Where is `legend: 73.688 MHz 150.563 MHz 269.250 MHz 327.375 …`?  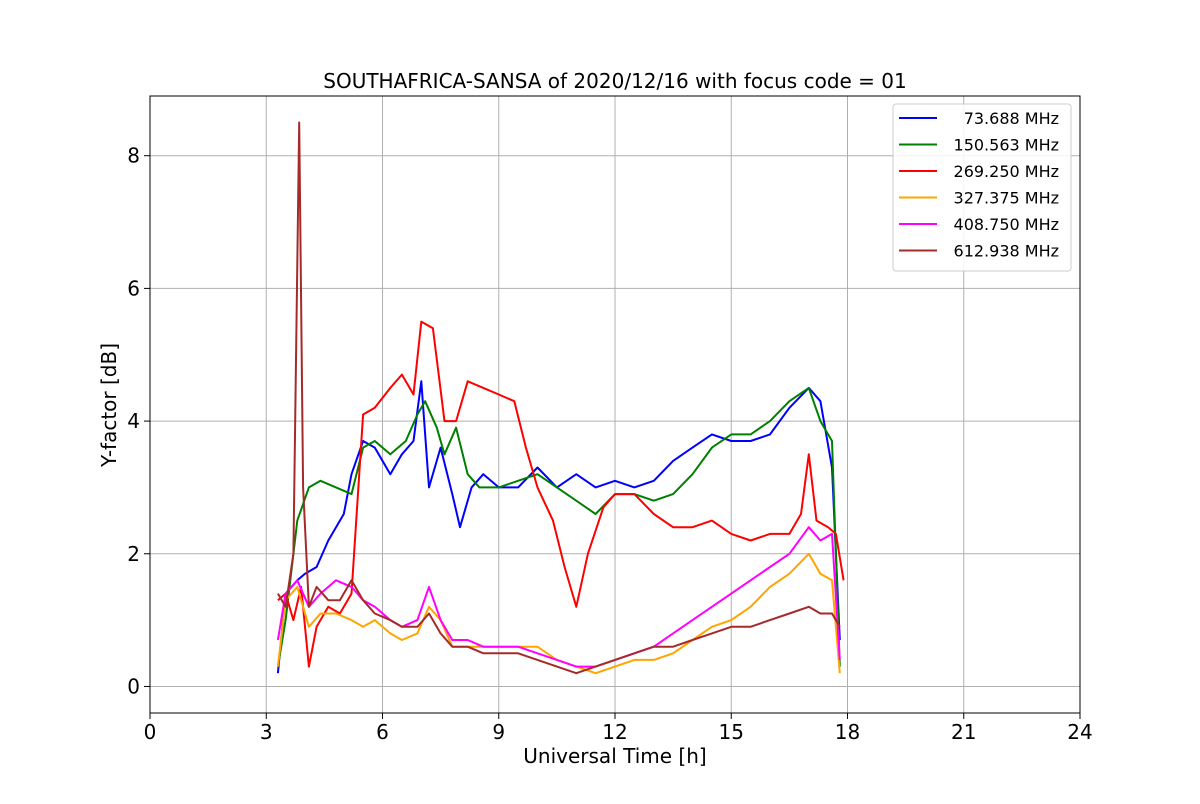
legend: 73.688 MHz 150.563 MHz 269.250 MHz 327.375 … is located at coordinates (982, 187).